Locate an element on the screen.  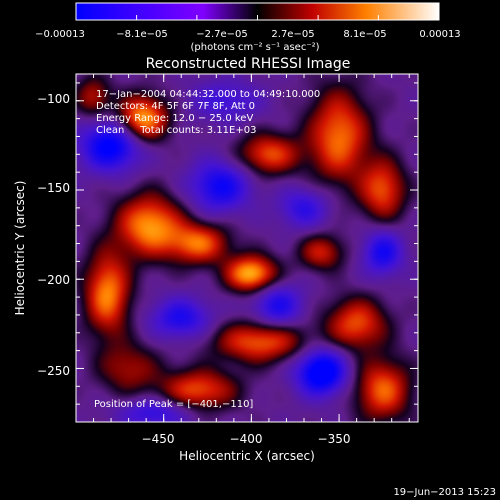
annotation-energy: Energy Range: 12.0 − 25.0 keV is located at coordinates (174, 118).